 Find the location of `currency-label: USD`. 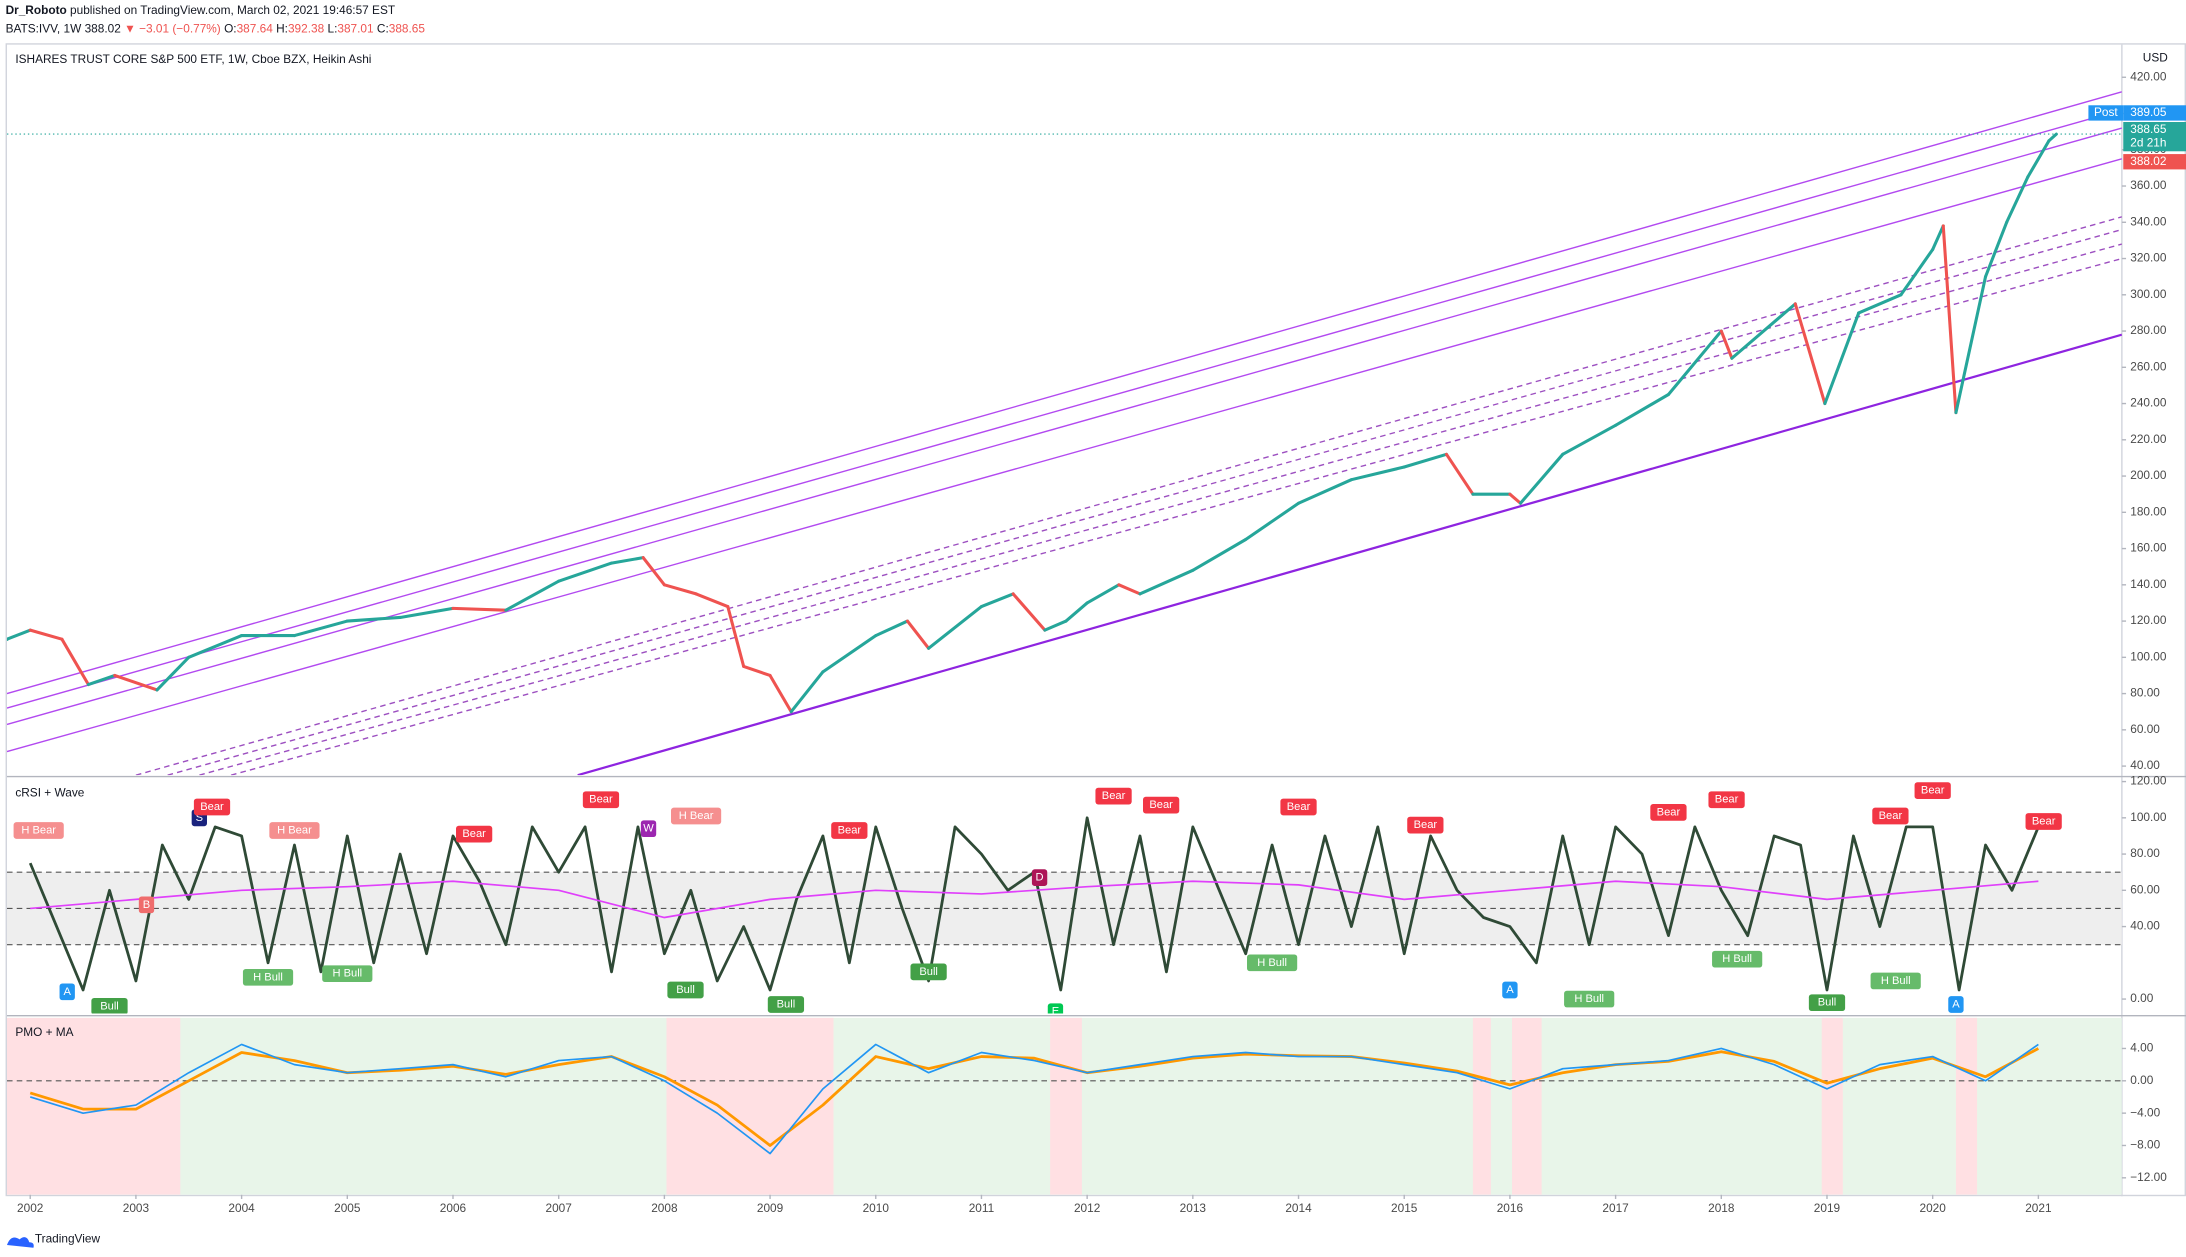

currency-label: USD is located at coordinates (2155, 58).